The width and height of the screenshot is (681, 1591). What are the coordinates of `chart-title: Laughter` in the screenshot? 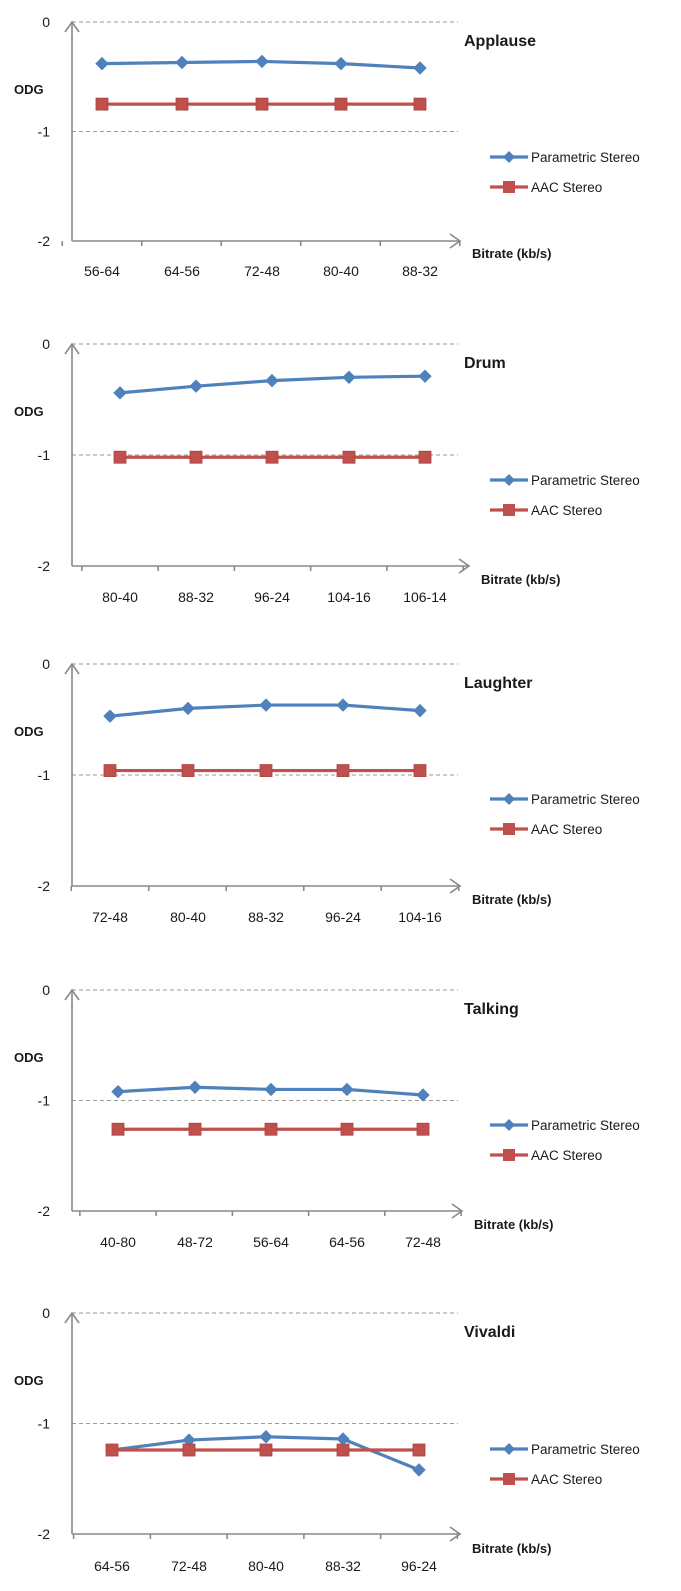 It's located at (498, 683).